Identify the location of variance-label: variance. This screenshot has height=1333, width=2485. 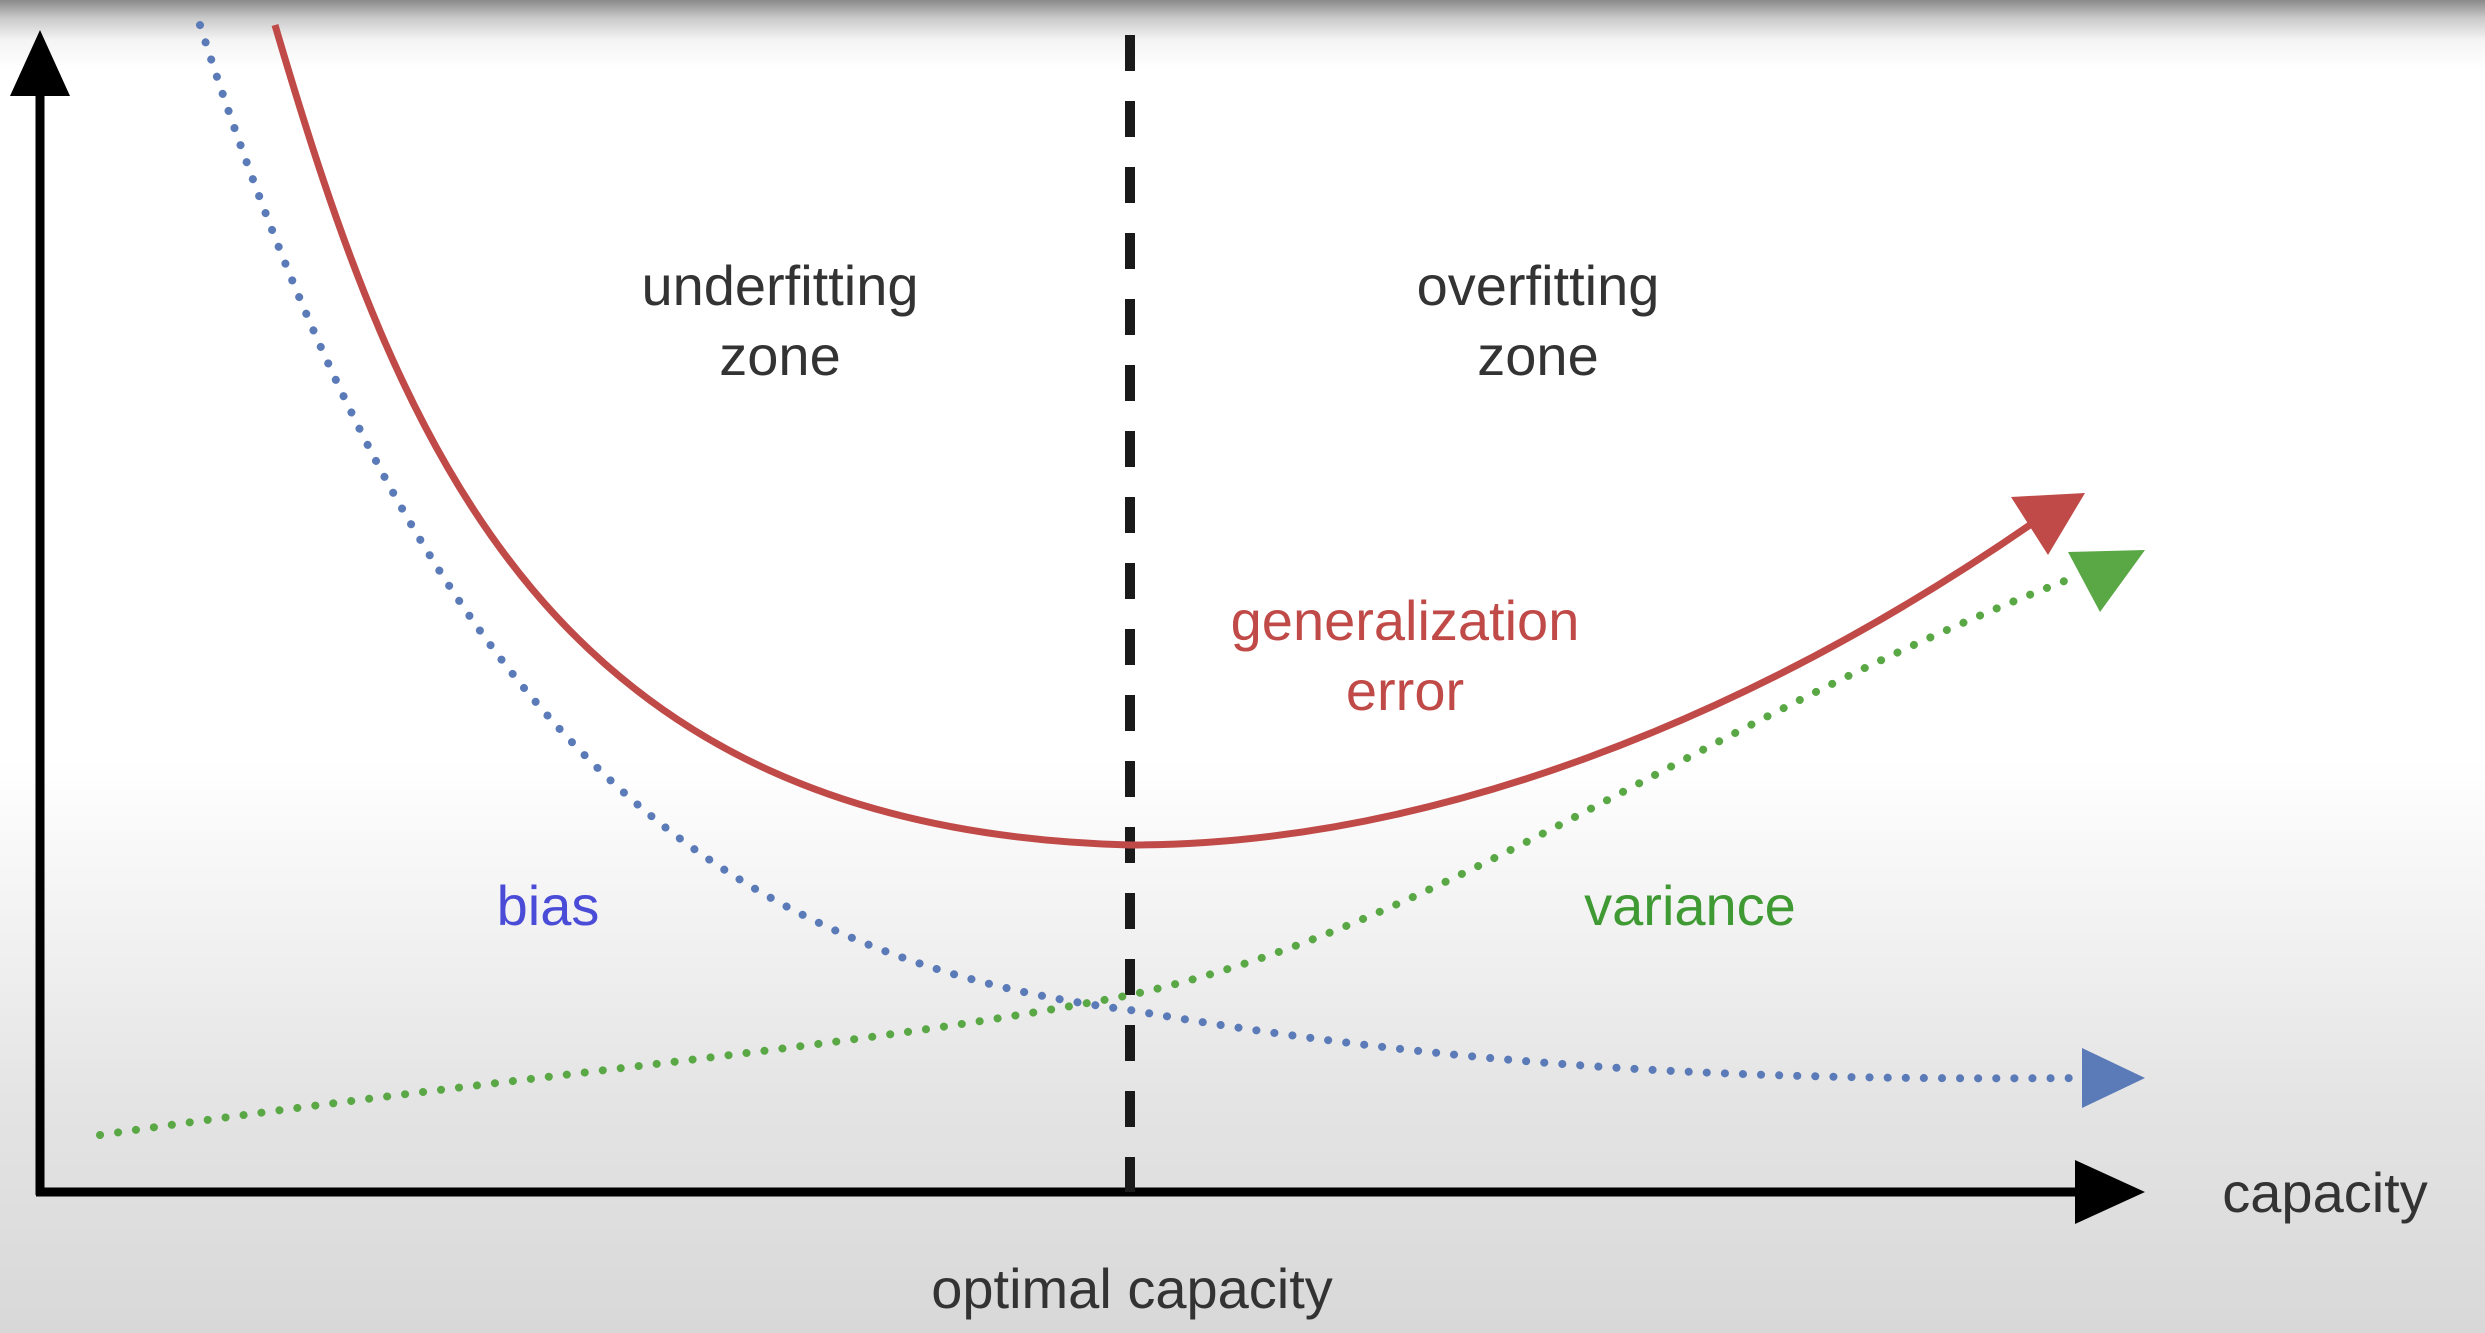
(1690, 905).